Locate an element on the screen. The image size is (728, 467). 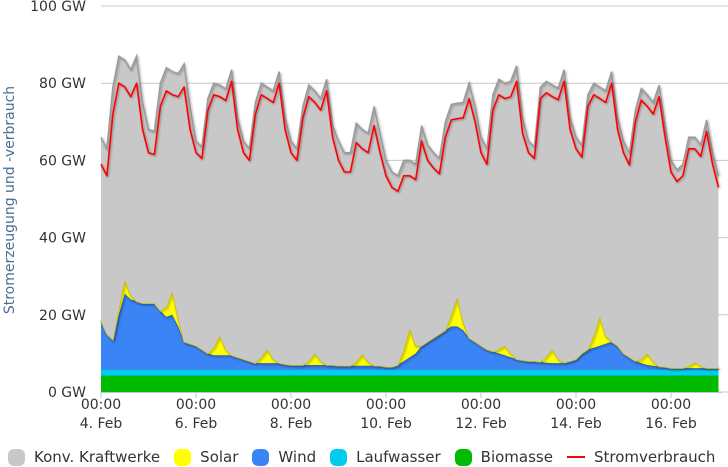
legend-label: Laufwasser is located at coordinates (398, 457).